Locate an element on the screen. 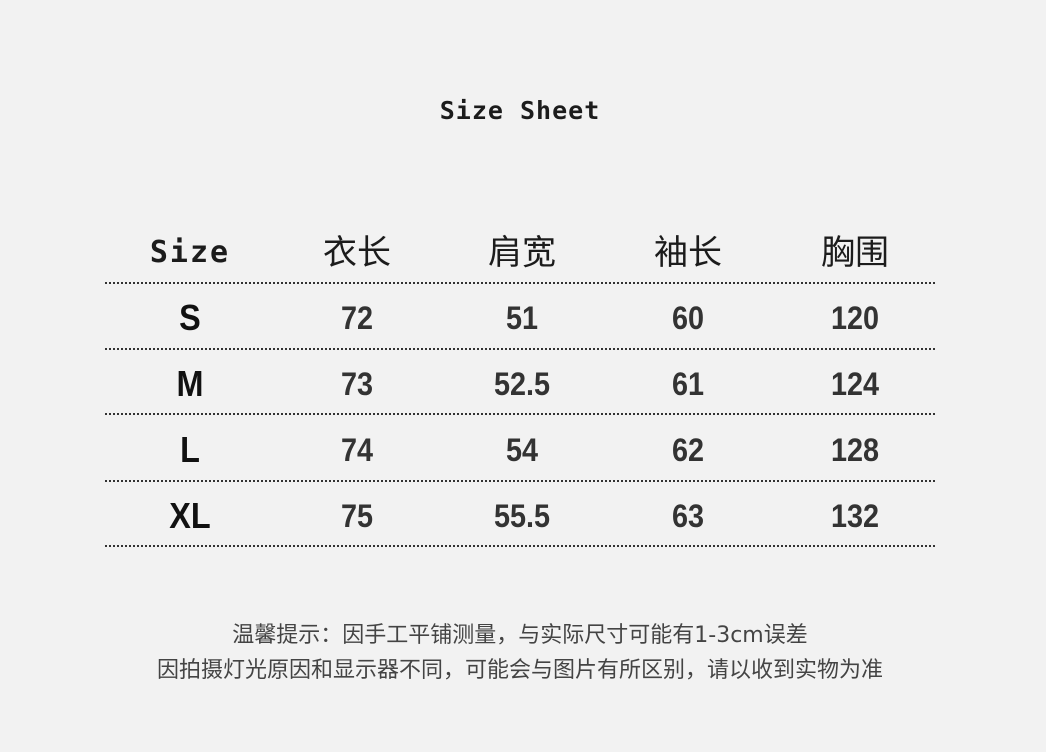 The height and width of the screenshot is (752, 1046). chest-cell: 128 is located at coordinates (855, 450).